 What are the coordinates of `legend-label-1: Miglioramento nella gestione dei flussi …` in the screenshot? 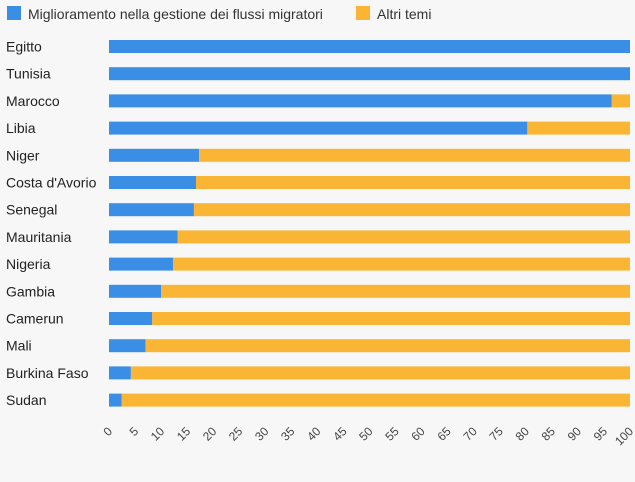 It's located at (175, 14).